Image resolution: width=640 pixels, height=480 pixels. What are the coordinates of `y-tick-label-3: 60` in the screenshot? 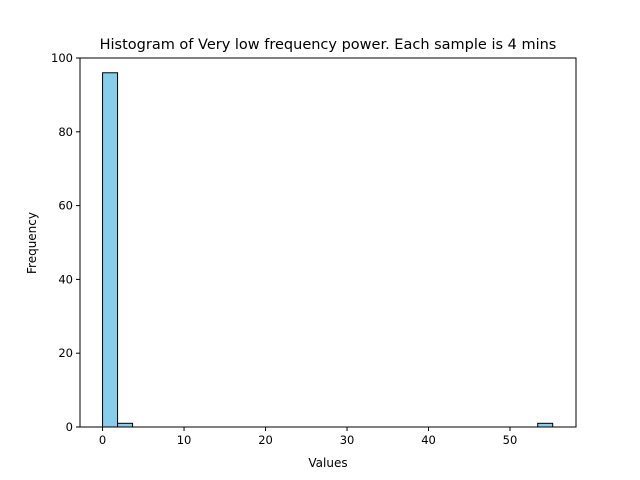 It's located at (65, 206).